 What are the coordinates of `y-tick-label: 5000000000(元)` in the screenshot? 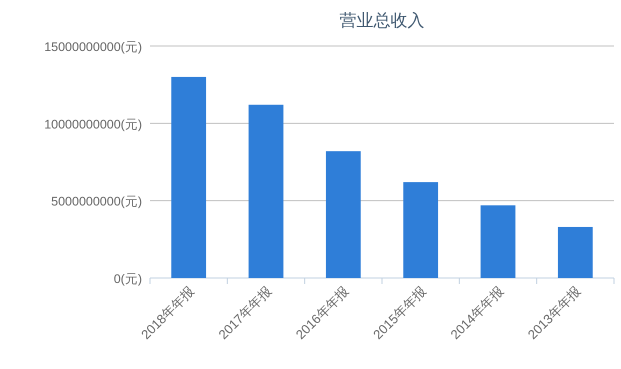 It's located at (96, 201).